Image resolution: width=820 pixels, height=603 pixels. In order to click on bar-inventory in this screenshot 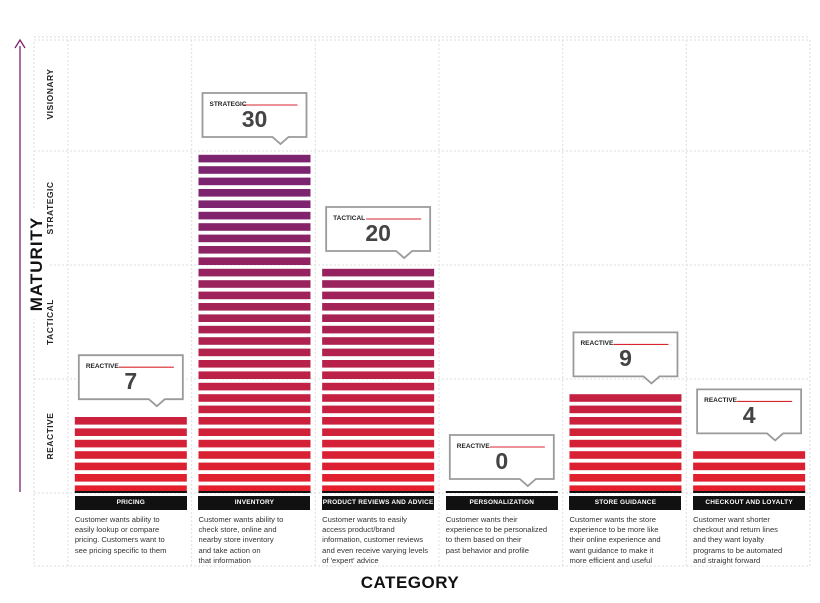, I will do `click(254, 323)`.